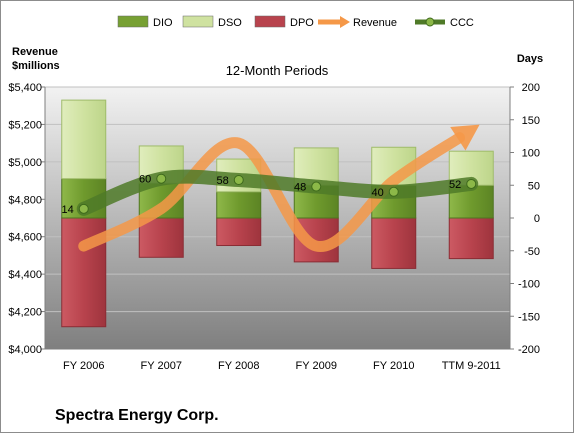  What do you see at coordinates (529, 350) in the screenshot?
I see `right-tick-label: -200` at bounding box center [529, 350].